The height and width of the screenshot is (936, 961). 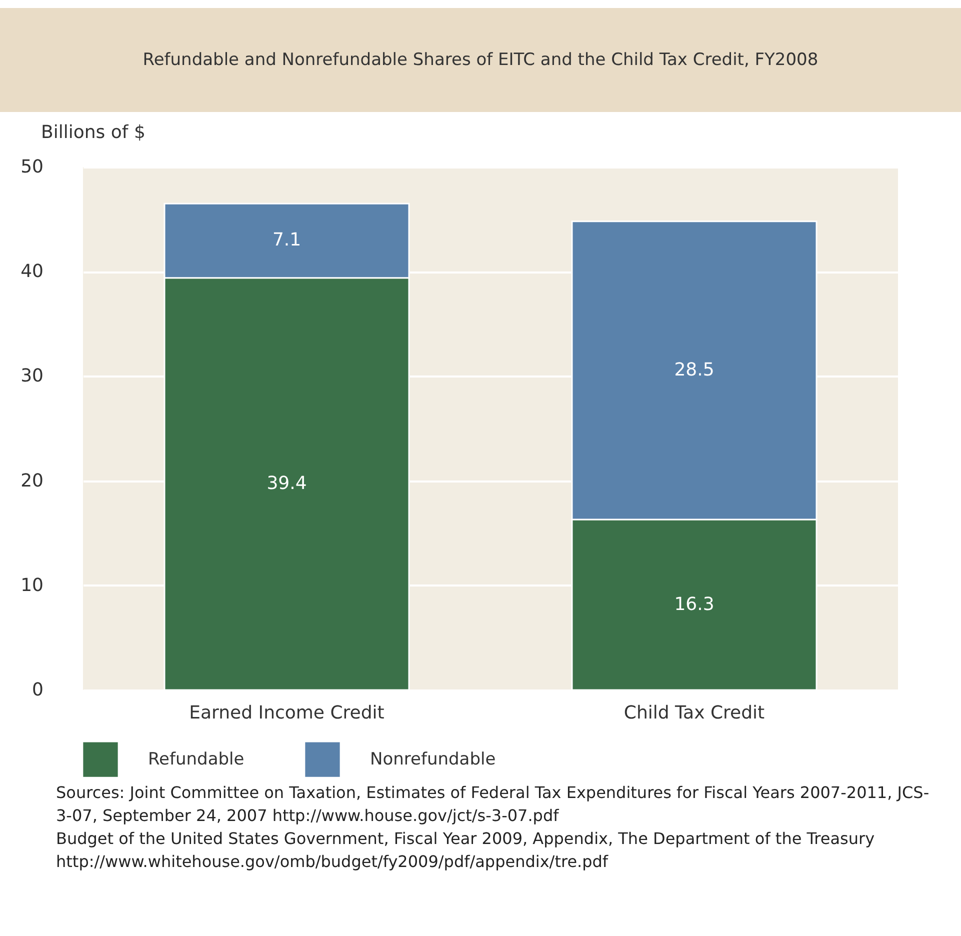 What do you see at coordinates (694, 369) in the screenshot?
I see `data-label: 28.5` at bounding box center [694, 369].